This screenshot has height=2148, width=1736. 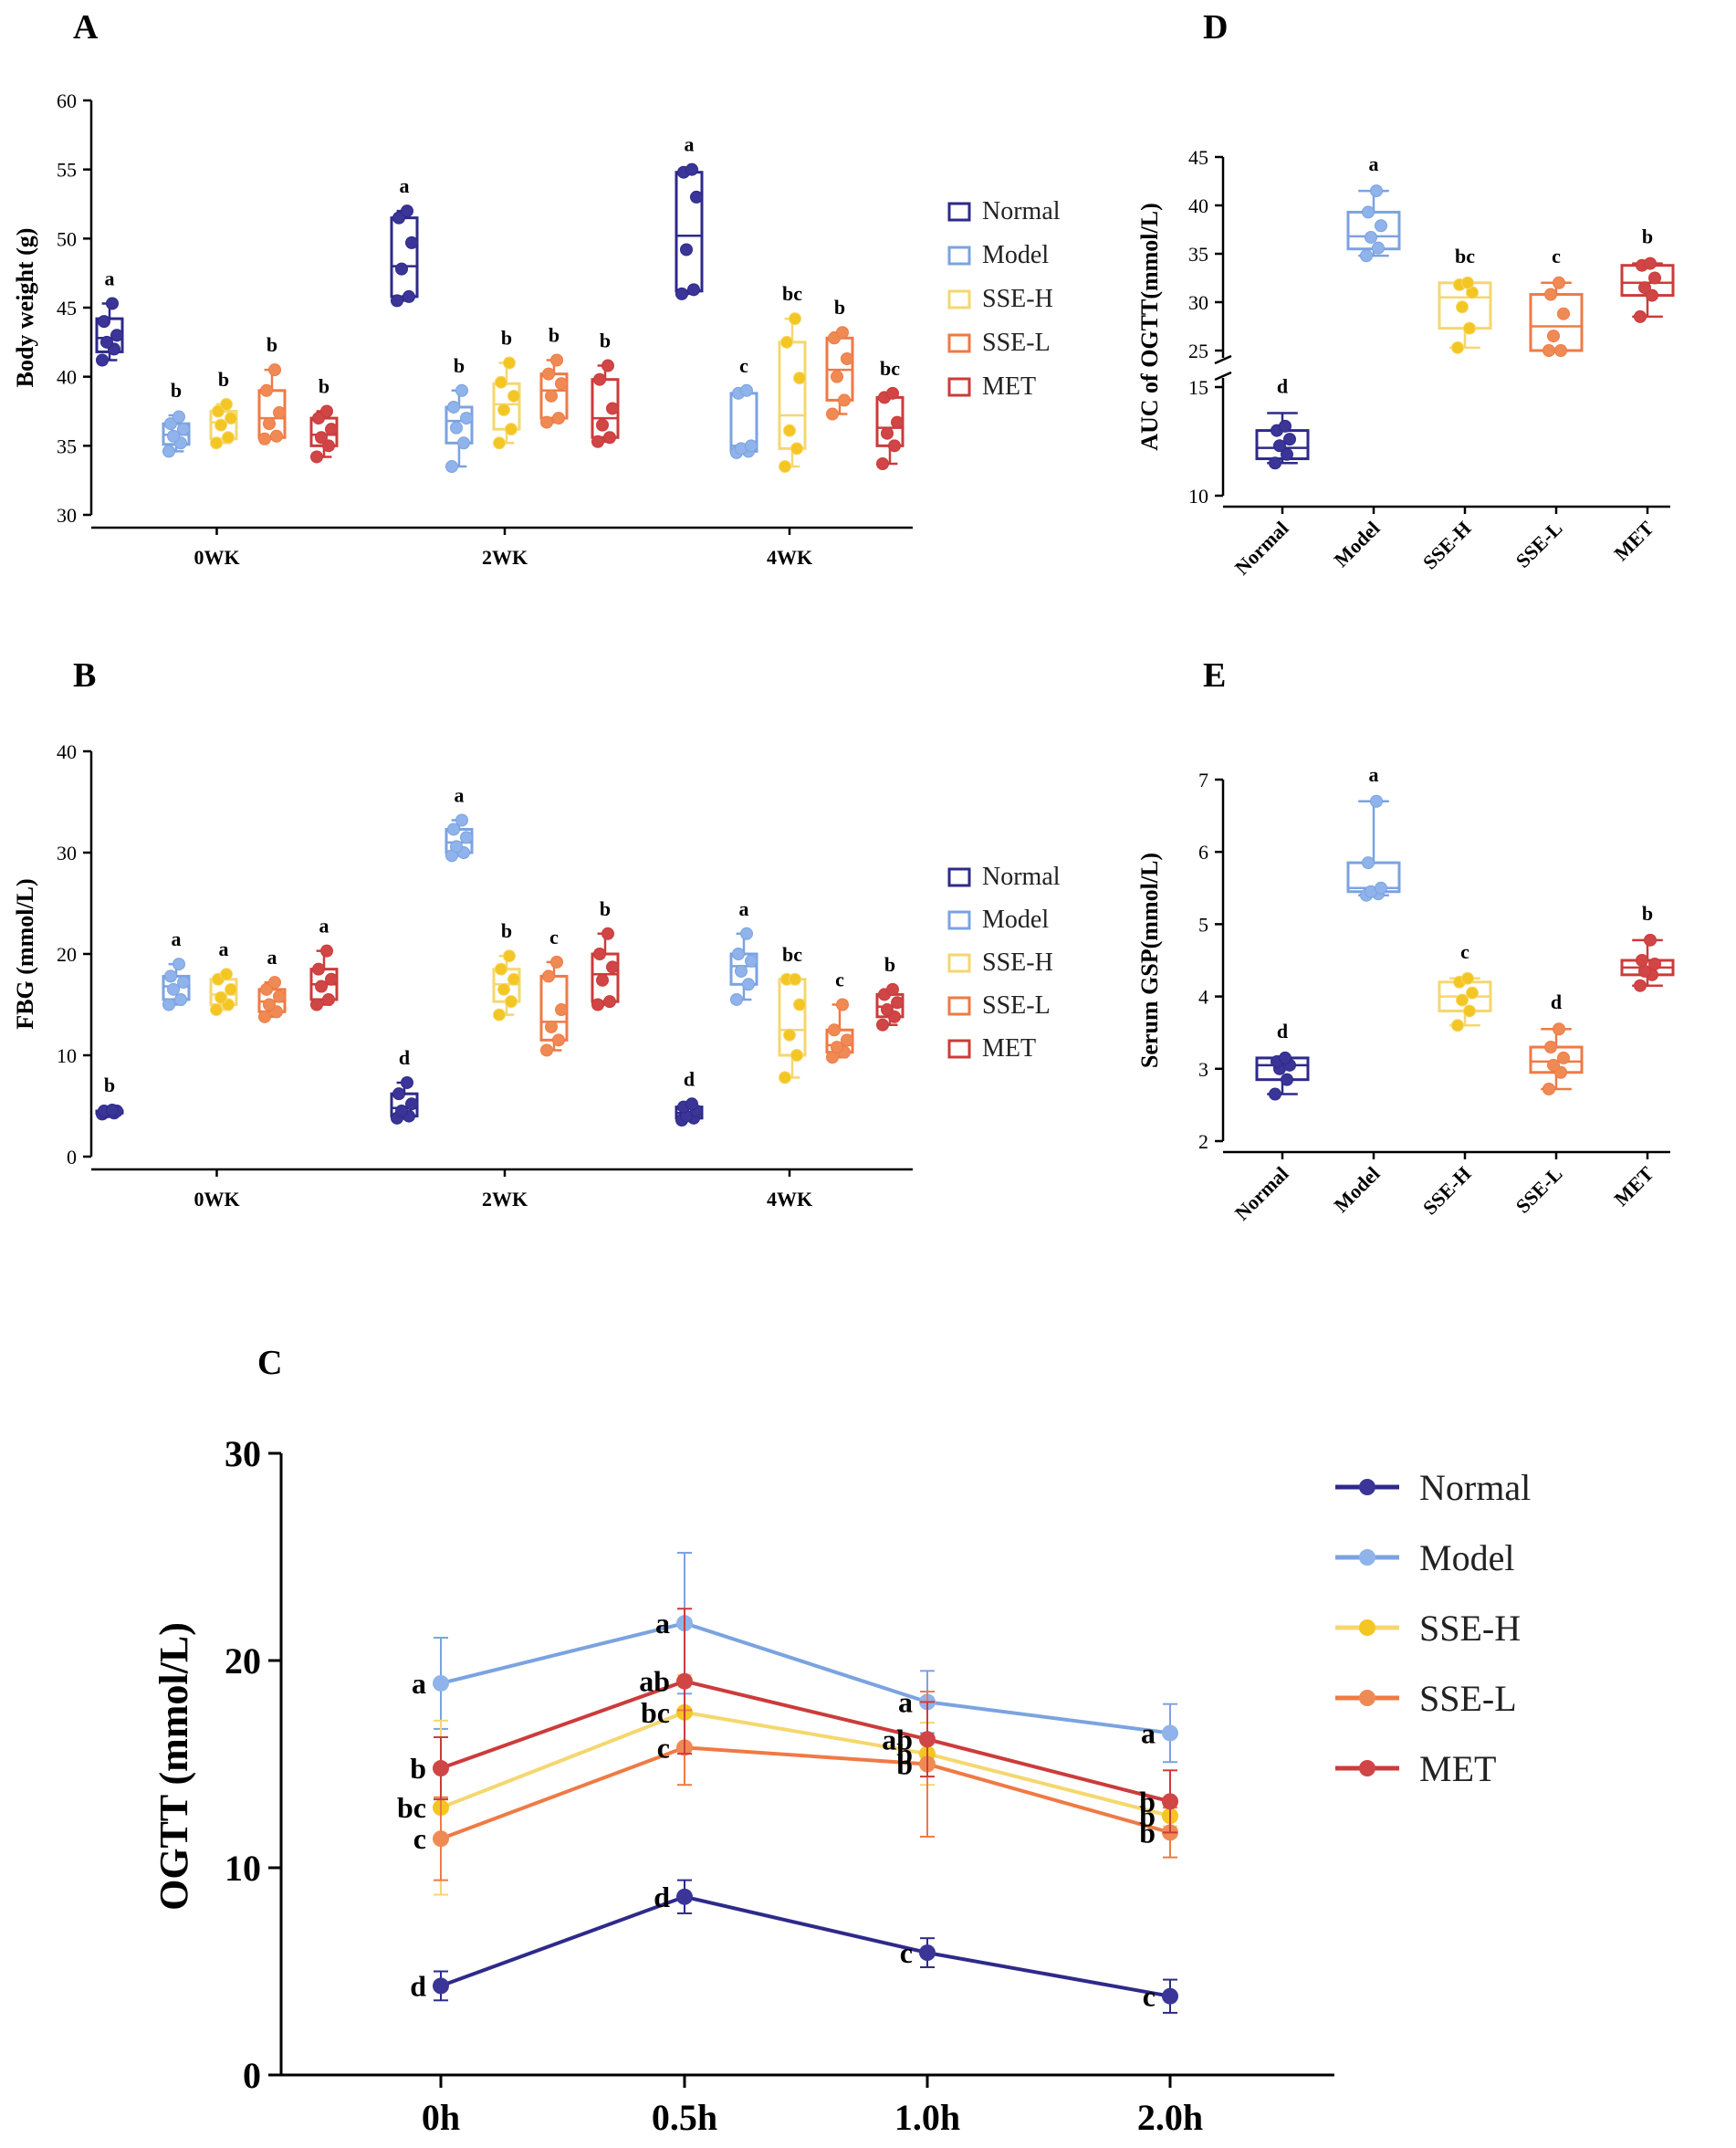 I want to click on panel-b-y-tick-label: 10, so click(x=67, y=1056).